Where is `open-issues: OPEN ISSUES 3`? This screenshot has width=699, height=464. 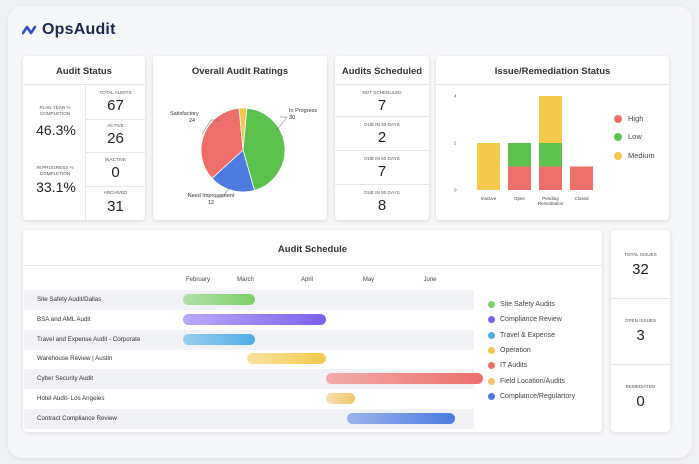 open-issues: OPEN ISSUES 3 is located at coordinates (640, 331).